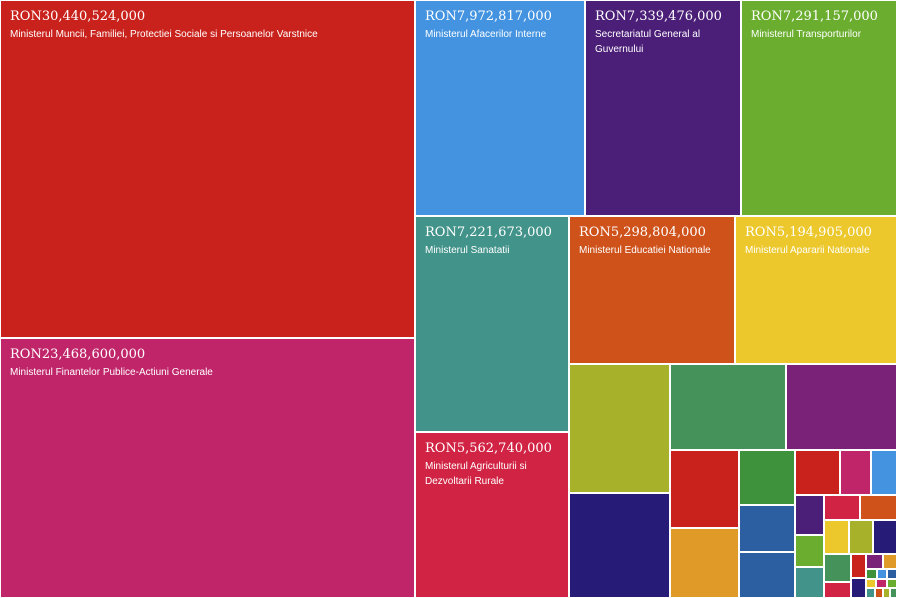 This screenshot has width=897, height=598. I want to click on tile-name-label: Ministerul Transporturilor, so click(806, 34).